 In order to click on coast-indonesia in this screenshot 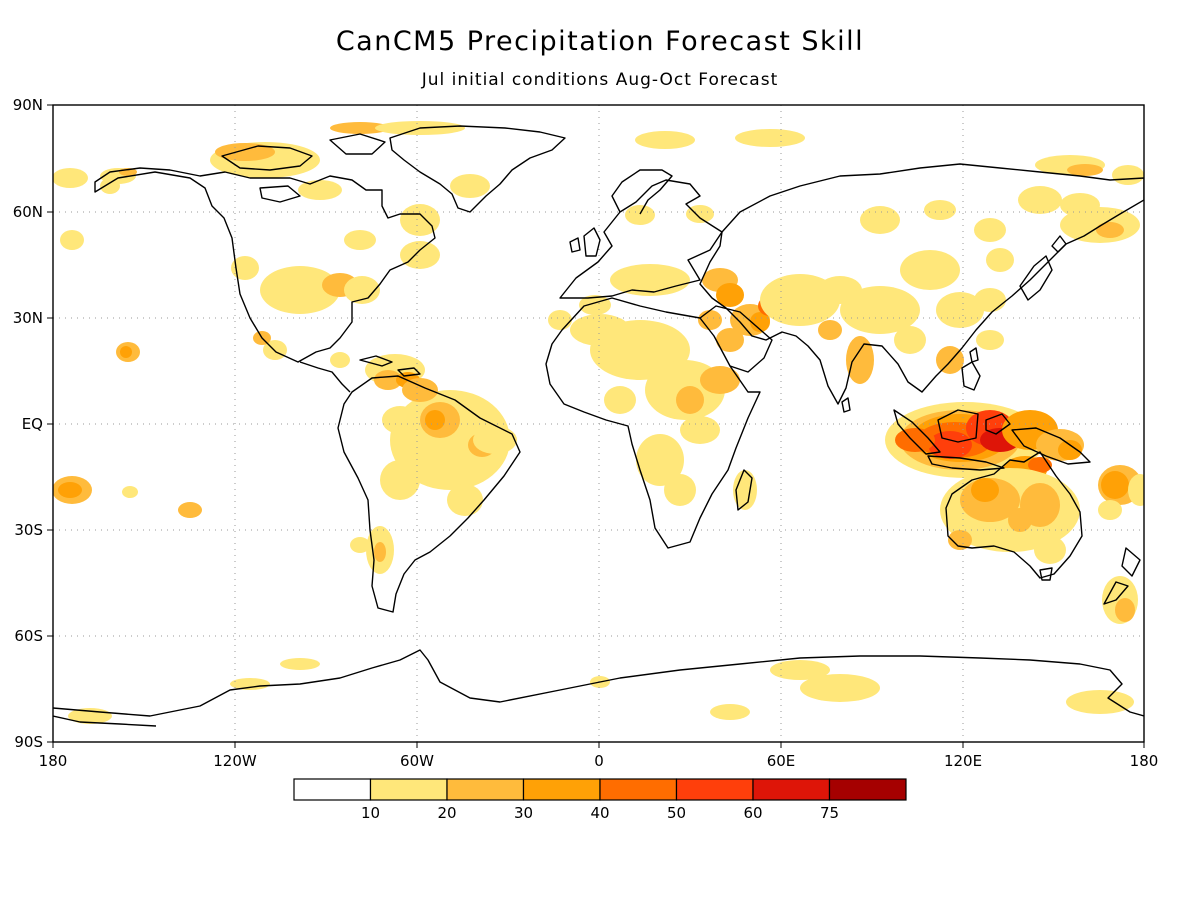, I will do `click(917, 432)`.